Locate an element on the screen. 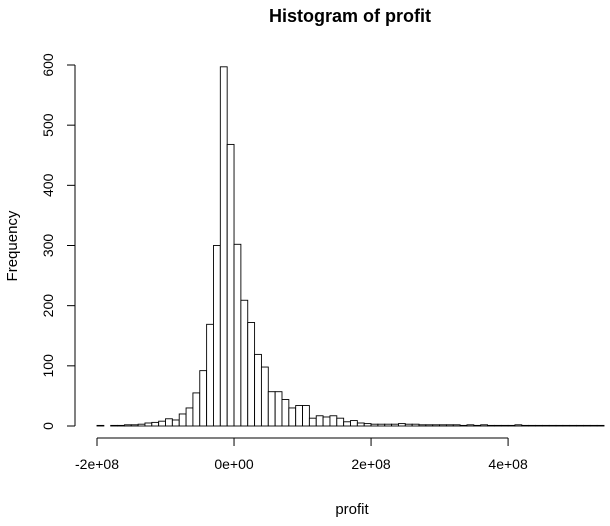 Image resolution: width=610 pixels, height=526 pixels. x-axis: -2e+08 0e+00 2e+08 4e+08 is located at coordinates (301, 454).